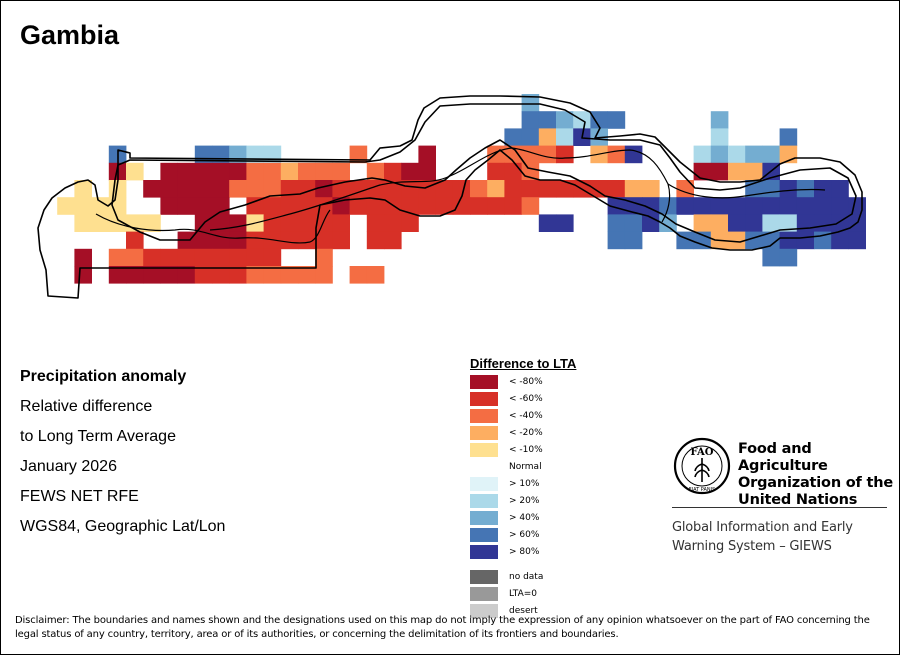  I want to click on legend-label: Normal, so click(525, 467).